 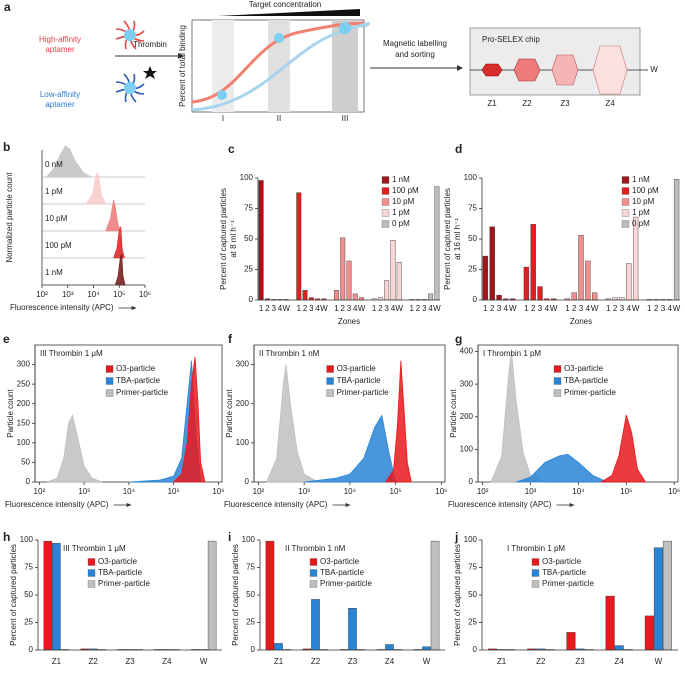 I want to click on panel-letter: b, so click(x=6, y=147).